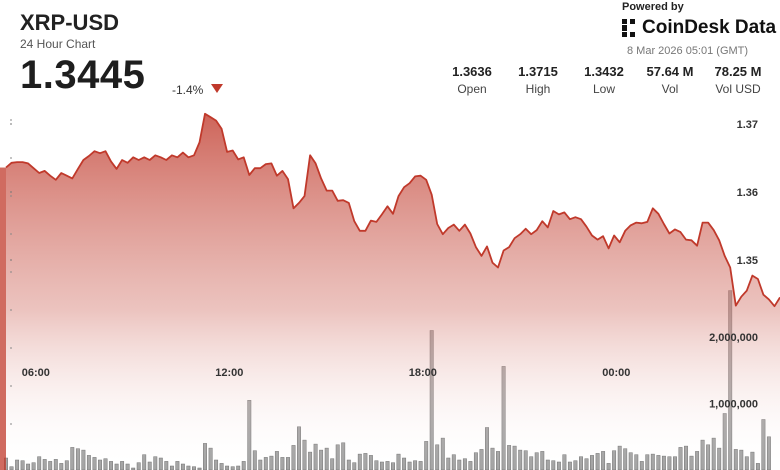 The height and width of the screenshot is (470, 780). Describe the element at coordinates (36, 373) in the screenshot. I see `x-tick-label: 06:00` at that location.